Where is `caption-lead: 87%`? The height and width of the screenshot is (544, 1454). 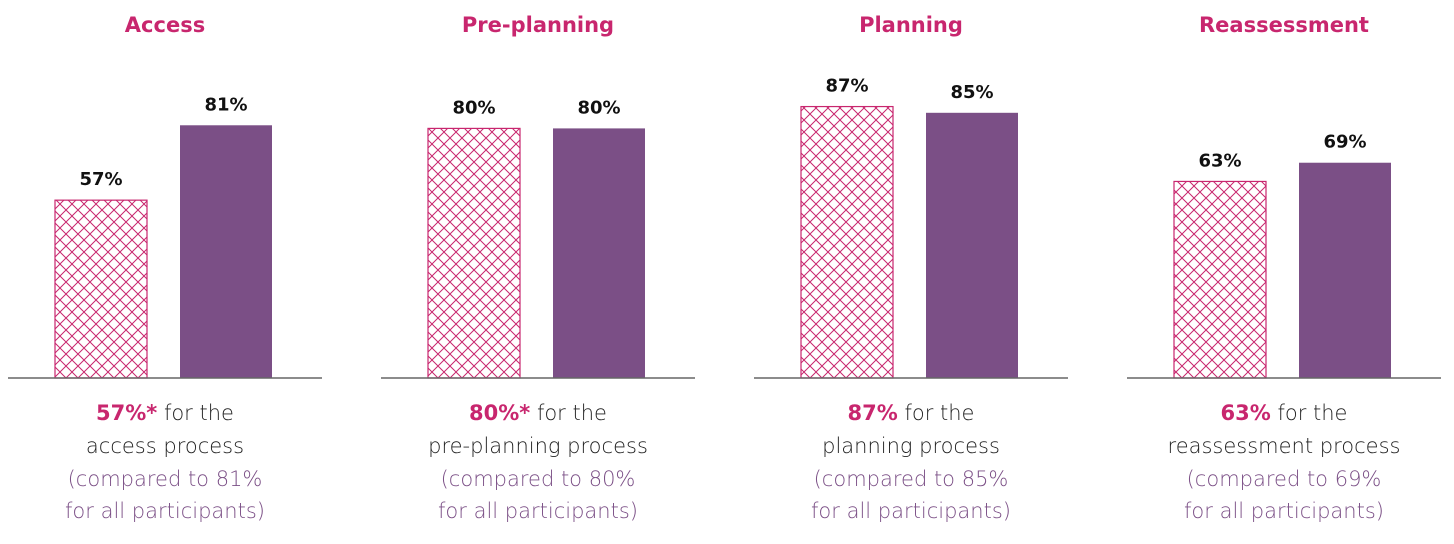 caption-lead: 87% is located at coordinates (873, 413).